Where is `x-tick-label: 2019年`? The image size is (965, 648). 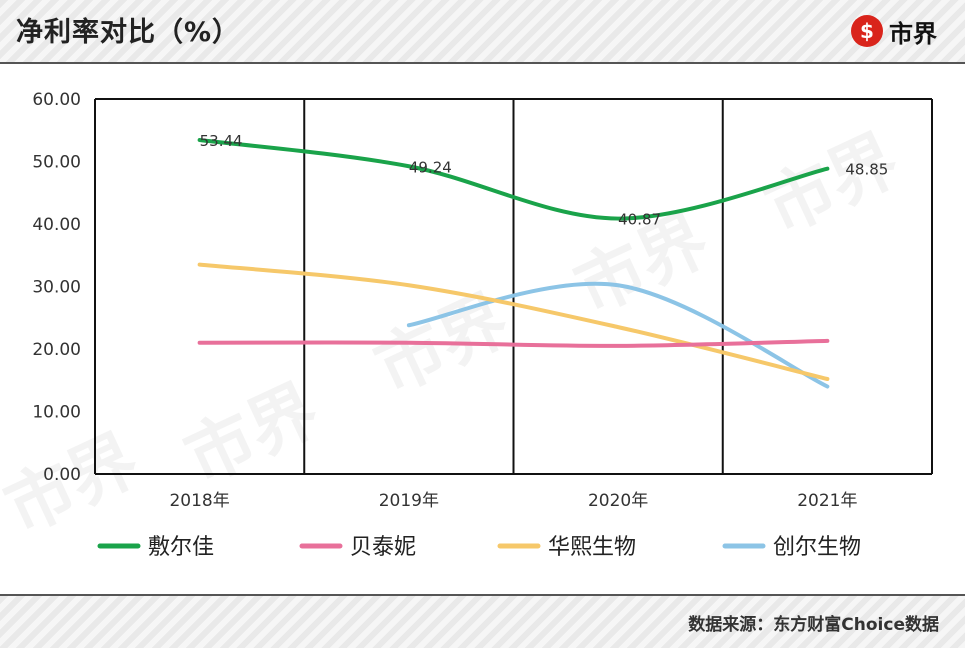 x-tick-label: 2019年 is located at coordinates (409, 501).